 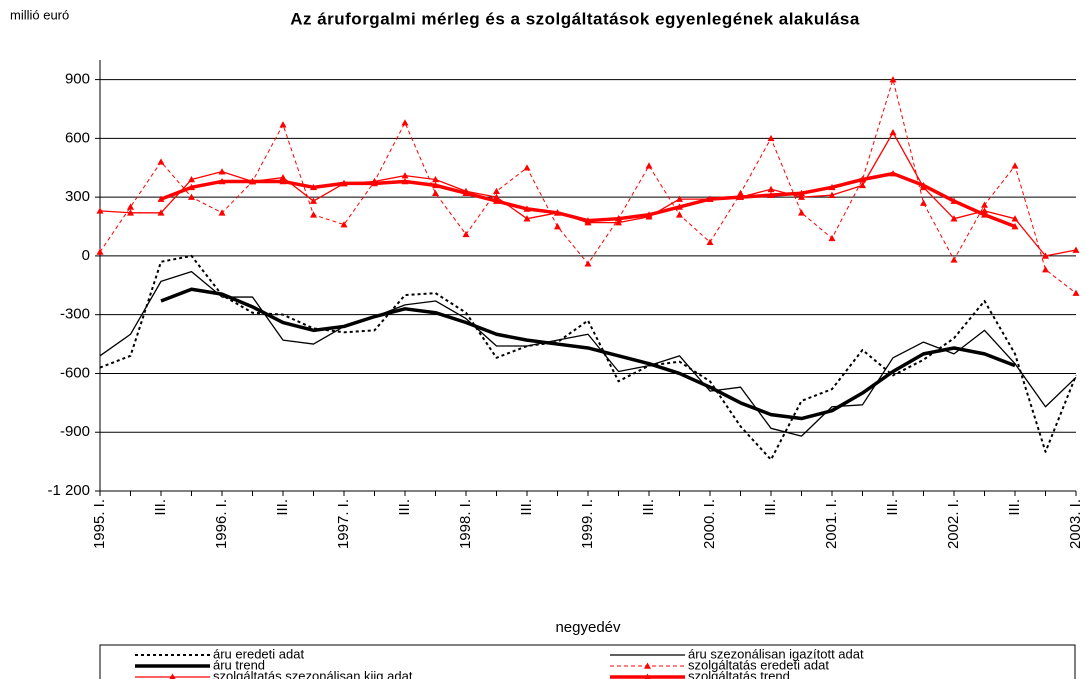 What do you see at coordinates (239, 664) in the screenshot?
I see `legend-label: áru trend` at bounding box center [239, 664].